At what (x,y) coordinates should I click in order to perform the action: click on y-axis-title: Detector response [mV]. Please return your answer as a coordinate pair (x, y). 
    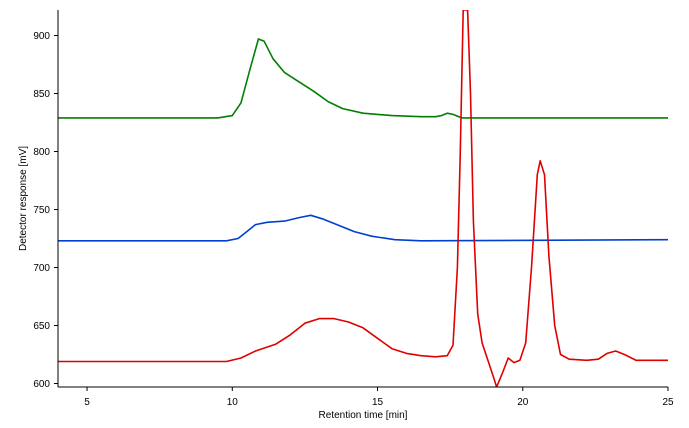
    Looking at the image, I should click on (23, 198).